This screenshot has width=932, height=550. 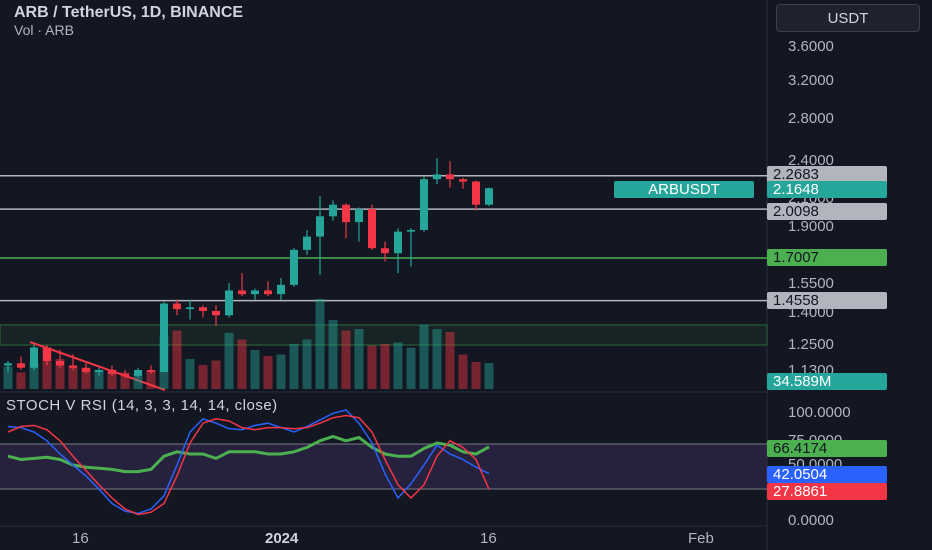 I want to click on k-value-tag: 42.0504, so click(x=827, y=474).